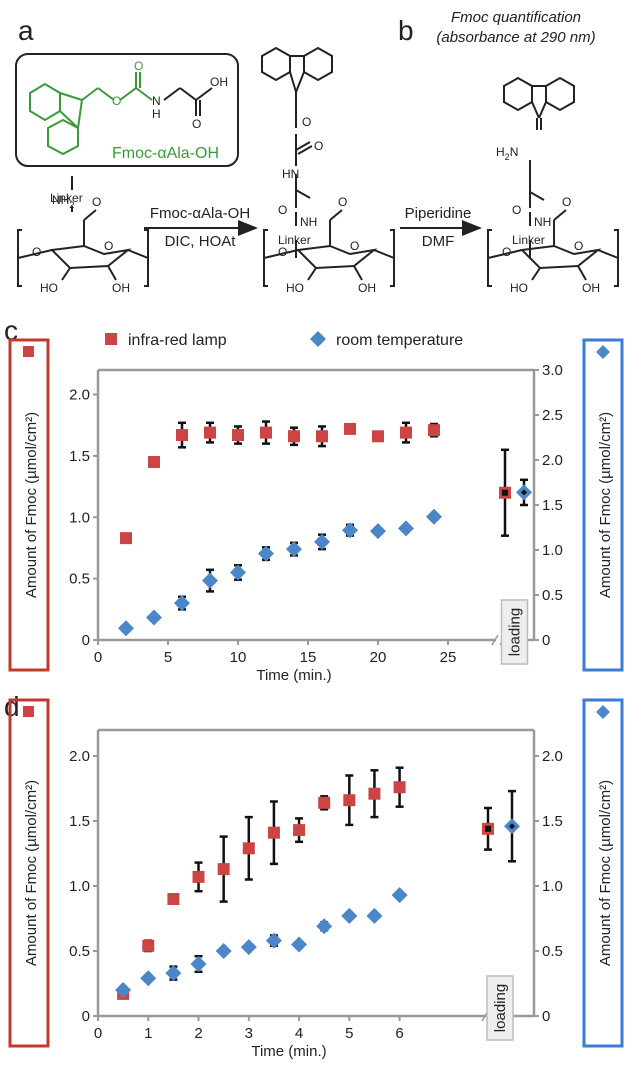 This screenshot has height=1069, width=631. Describe the element at coordinates (349, 1033) in the screenshot. I see `xtick-label: 5` at that location.